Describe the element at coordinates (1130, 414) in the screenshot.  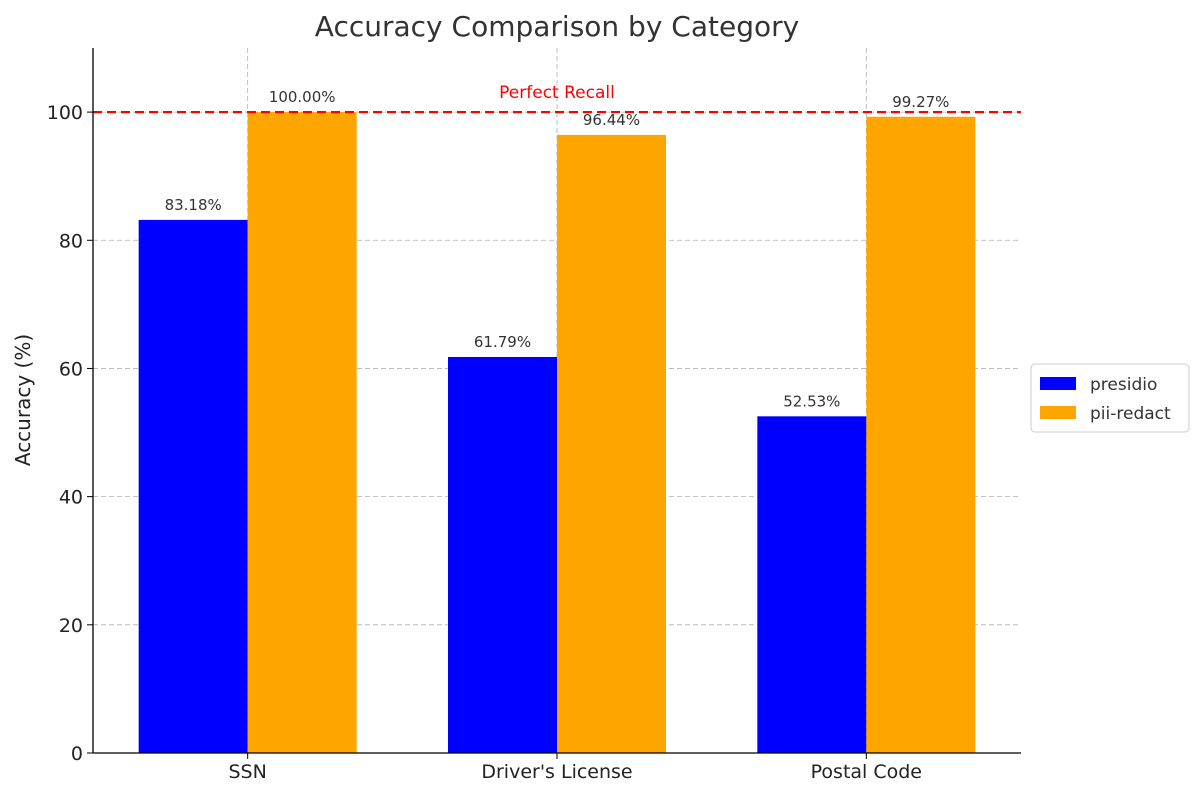
I see `legend-label-pii-redact: pii-redact` at that location.